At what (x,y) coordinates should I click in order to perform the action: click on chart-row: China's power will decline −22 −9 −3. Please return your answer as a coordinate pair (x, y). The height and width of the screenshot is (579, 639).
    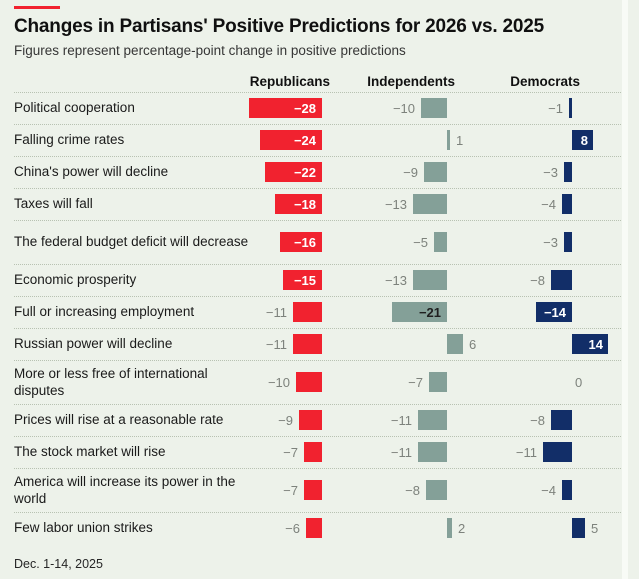
    Looking at the image, I should click on (319, 172).